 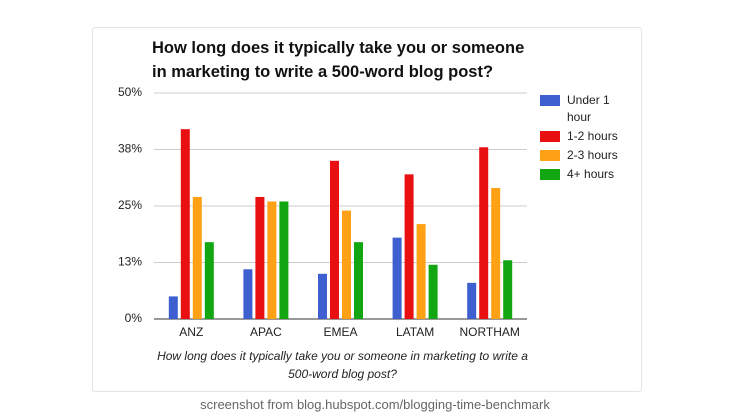 I want to click on y-tick-label: 25%, so click(x=130, y=205).